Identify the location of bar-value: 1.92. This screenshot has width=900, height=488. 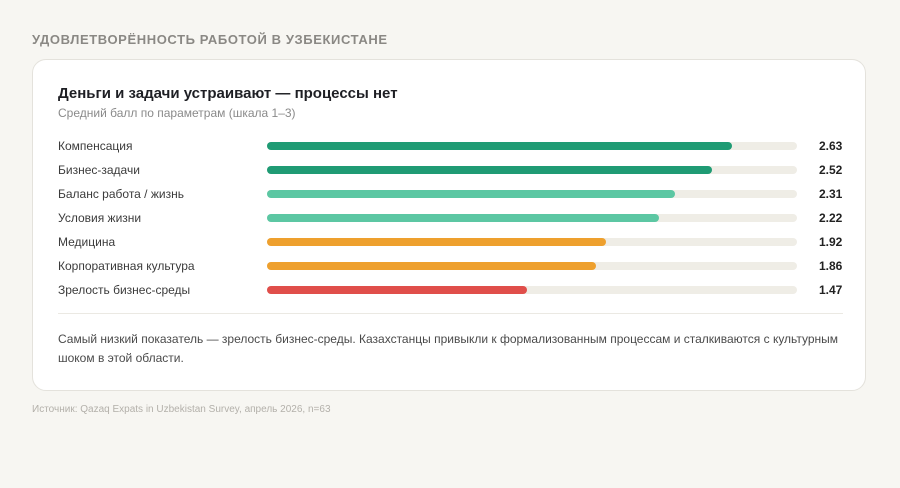
(831, 242).